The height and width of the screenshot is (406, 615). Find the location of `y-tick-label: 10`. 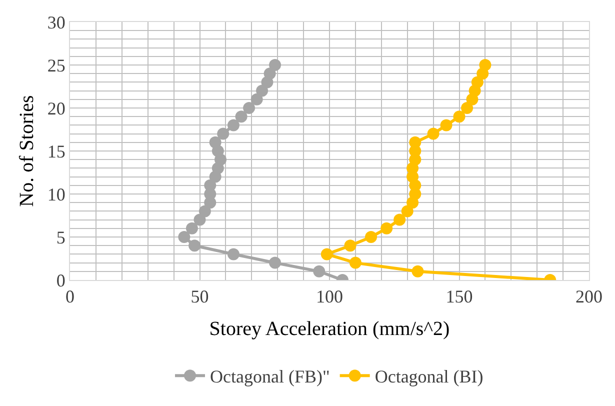

y-tick-label: 10 is located at coordinates (56, 194).